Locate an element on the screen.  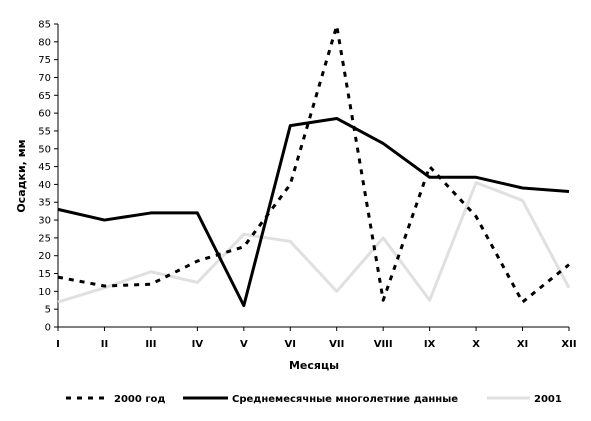
y-axis-title: Осадки, мм is located at coordinates (21, 175).